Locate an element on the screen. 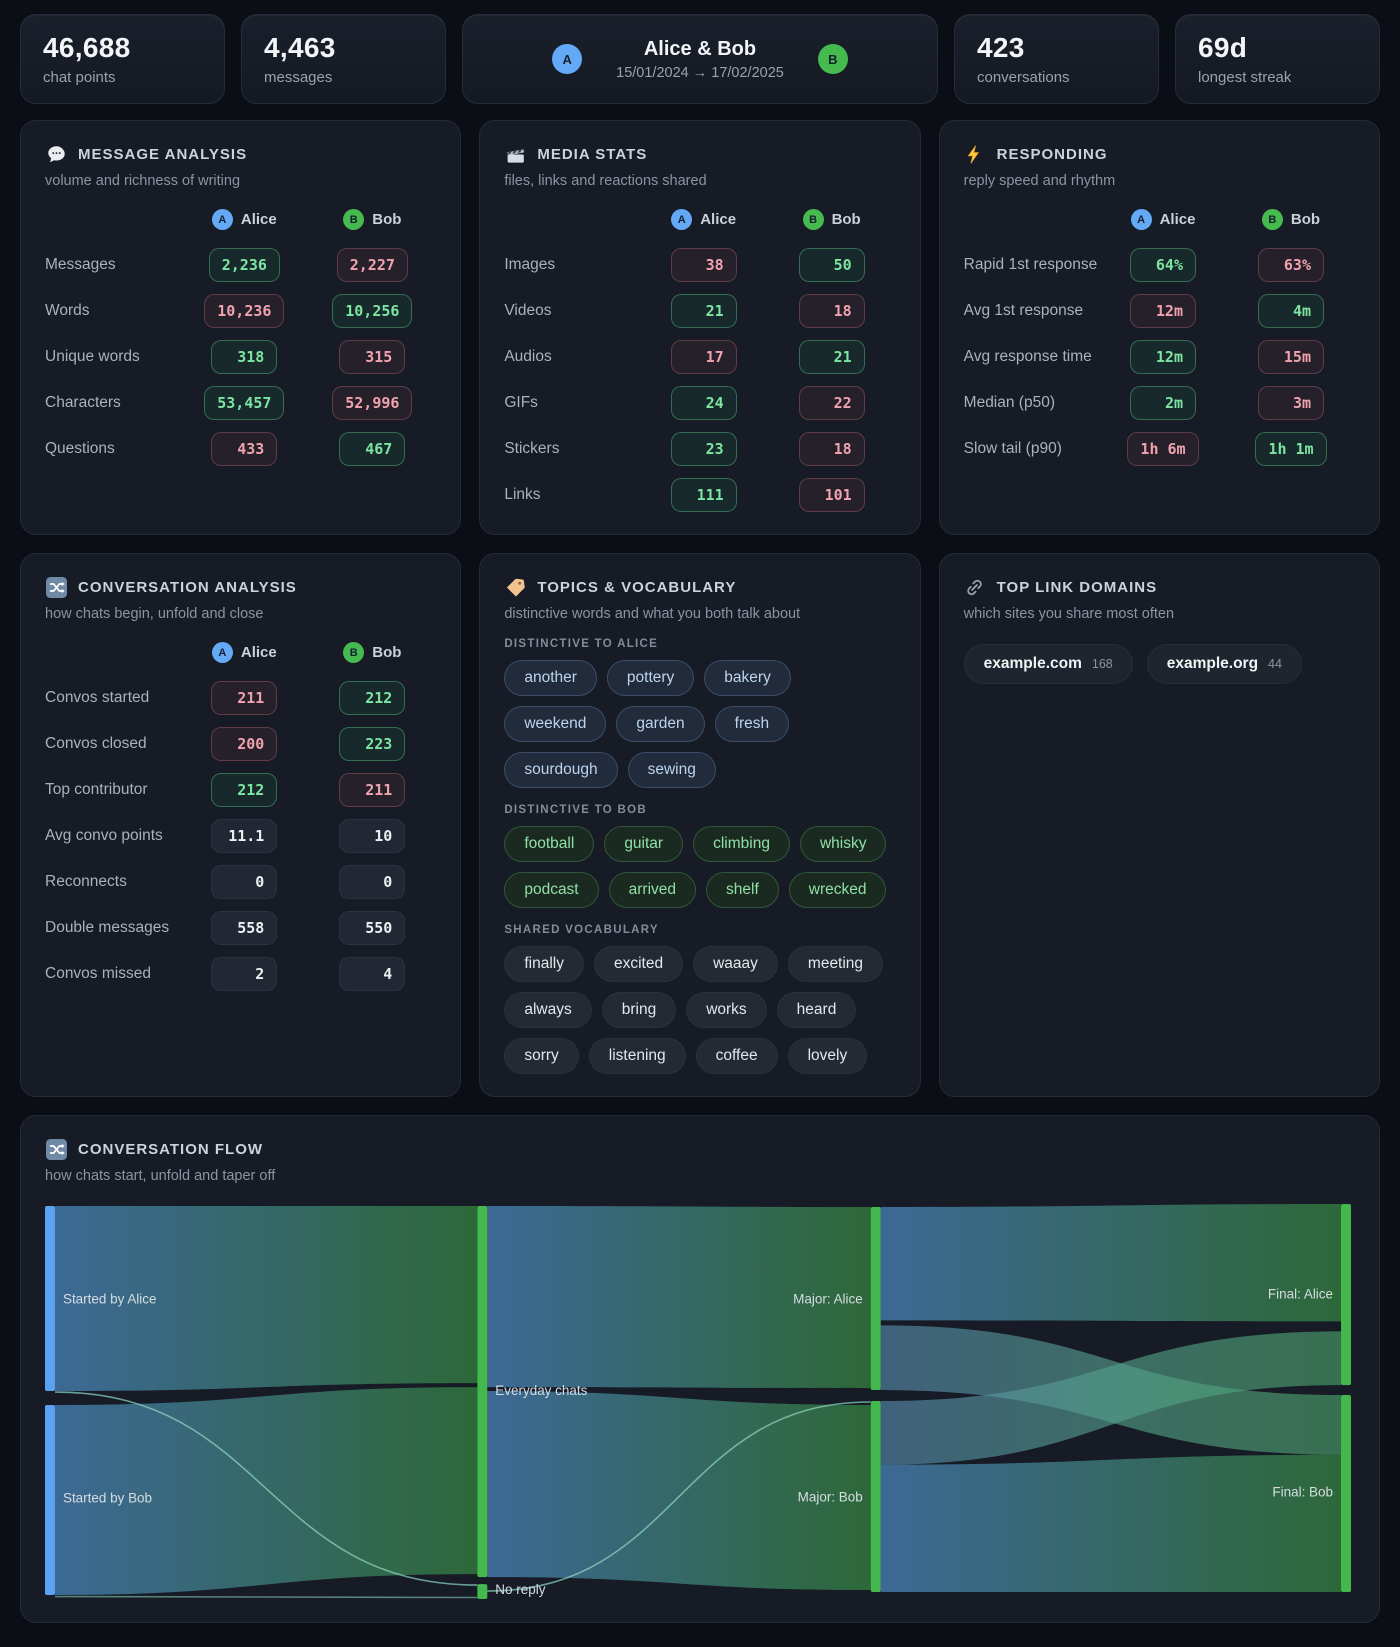 Image resolution: width=1400 pixels, height=1647 pixels. panel-header: CONVERSATION FLOW is located at coordinates (700, 1149).